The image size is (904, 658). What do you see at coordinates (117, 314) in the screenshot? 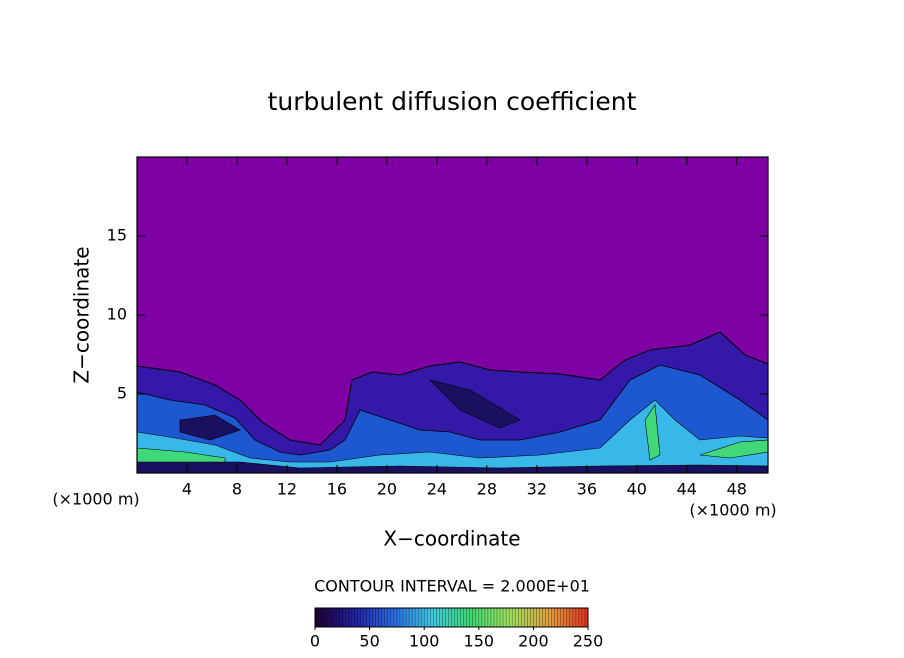
I see `y-tick-label: 10` at bounding box center [117, 314].